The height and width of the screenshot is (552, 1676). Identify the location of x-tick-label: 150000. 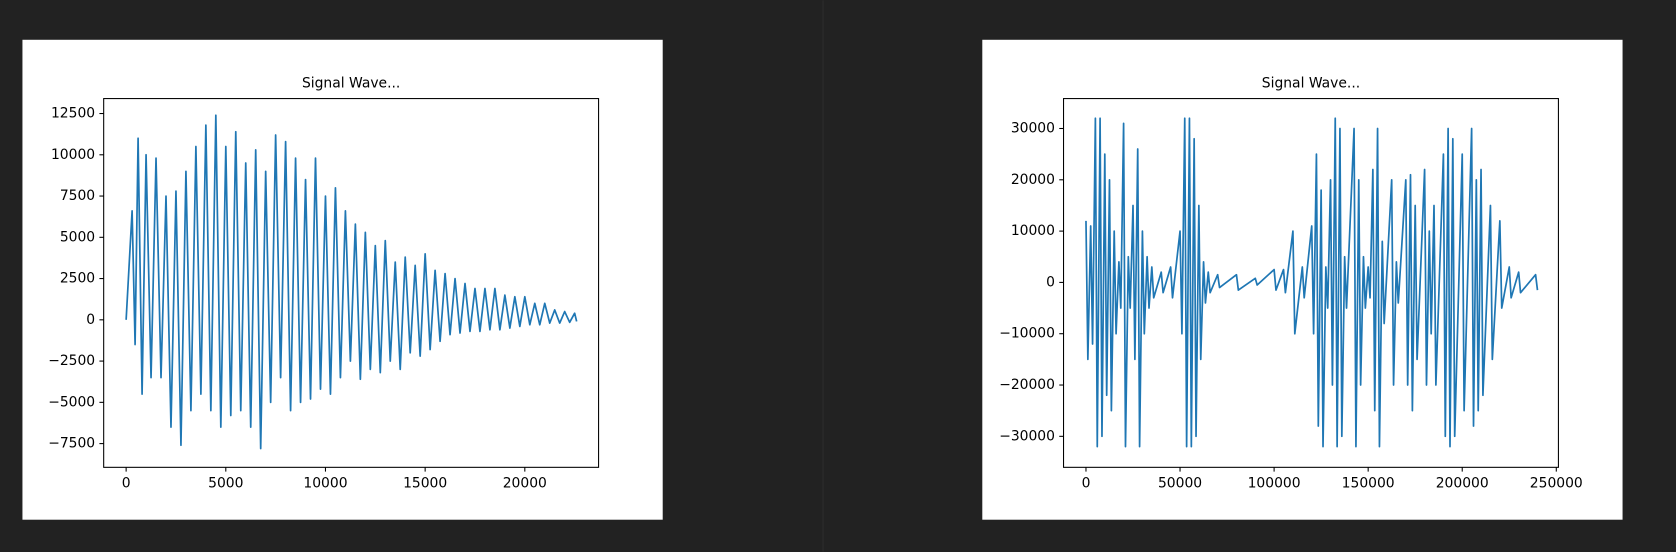
(1368, 483).